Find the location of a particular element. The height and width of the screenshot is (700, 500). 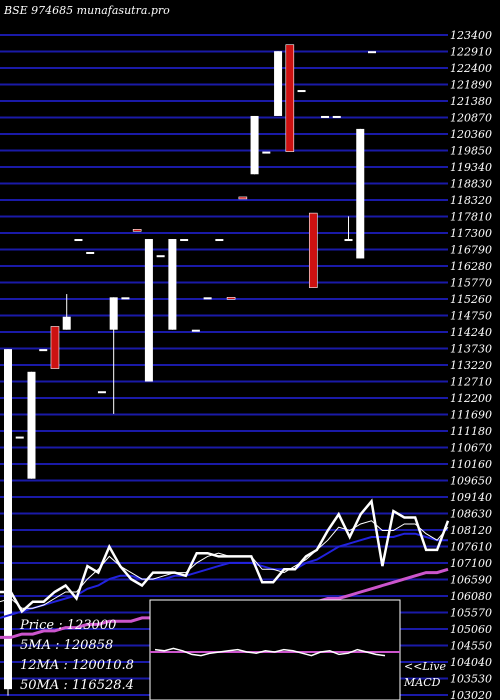

axis-tick-label: 114750 is located at coordinates (471, 316).